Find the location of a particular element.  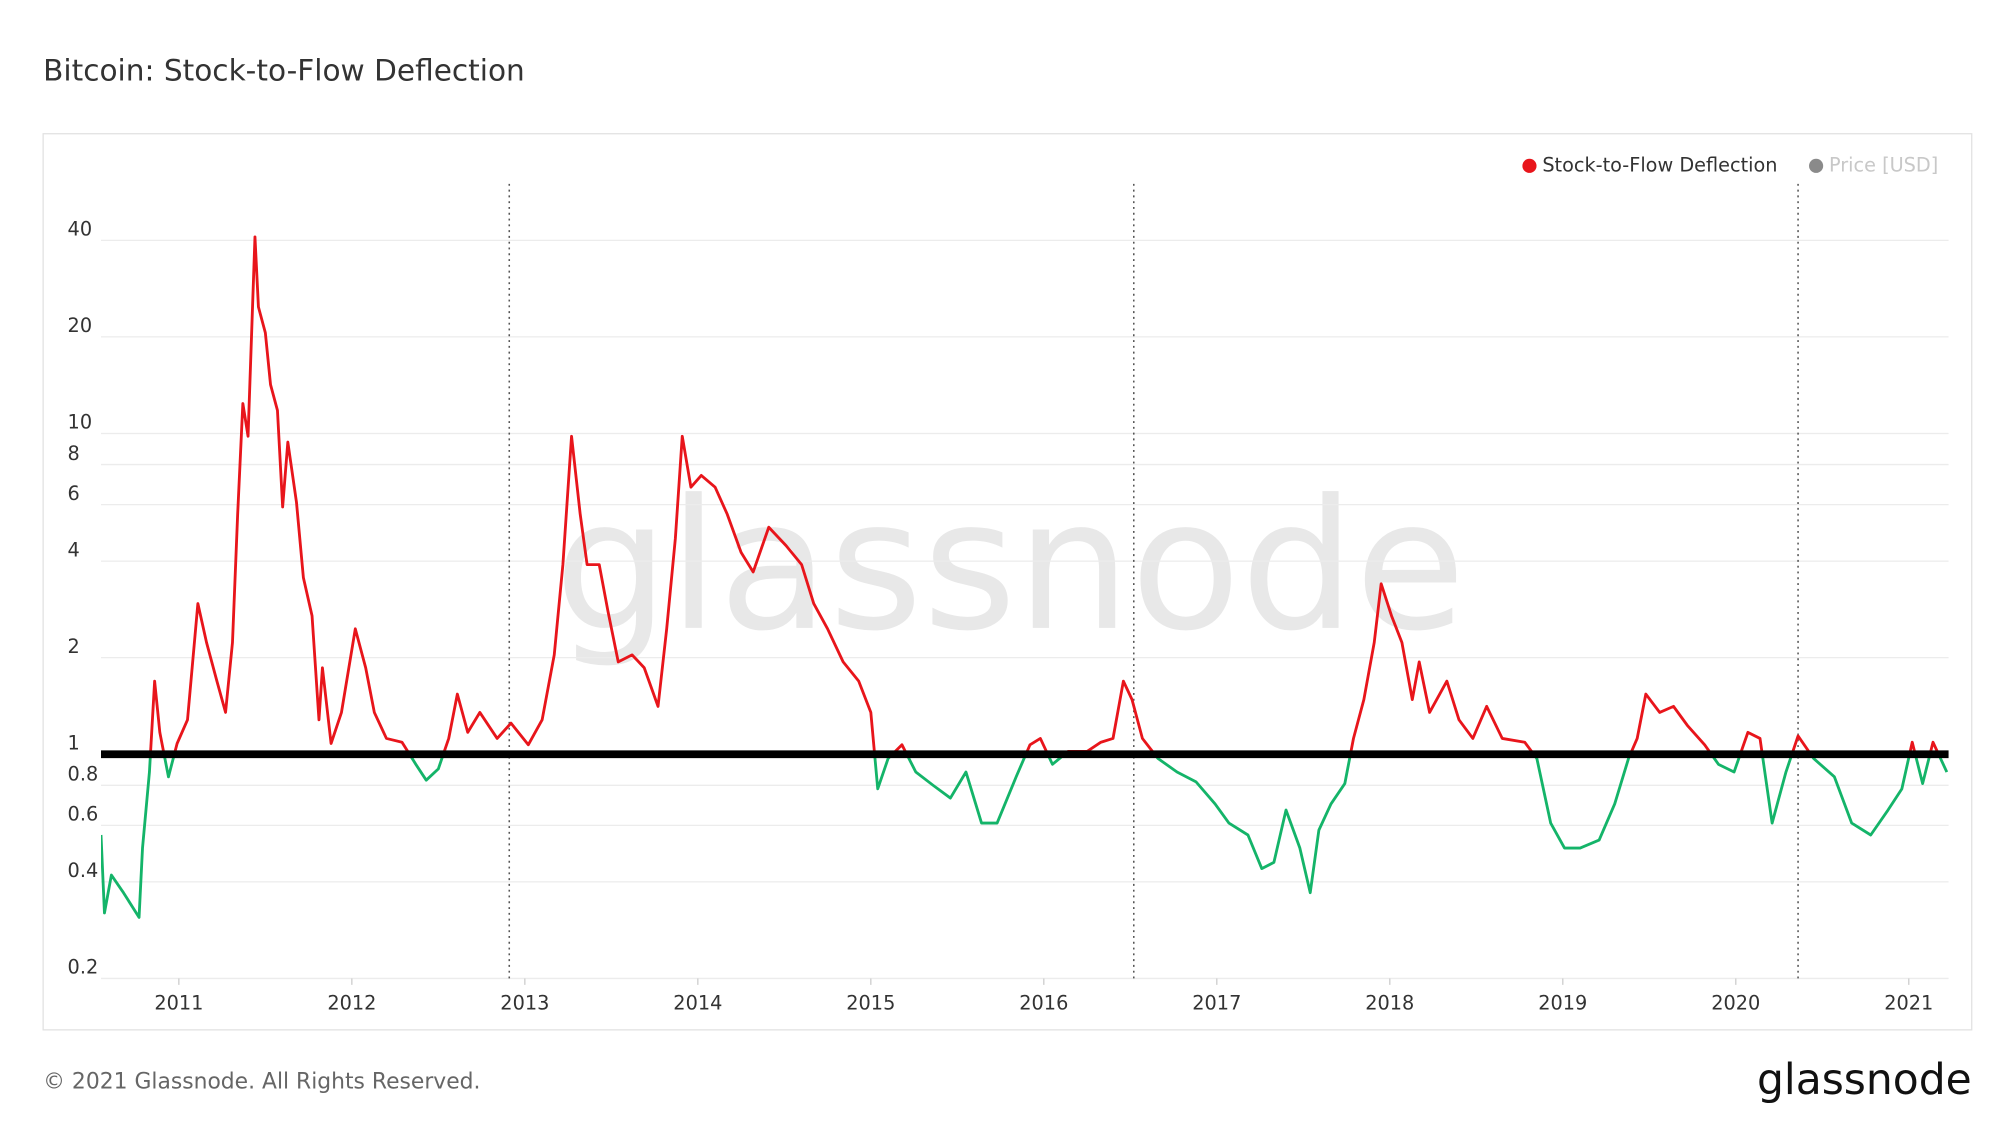

x-tick-label: 2011 is located at coordinates (178, 1003).